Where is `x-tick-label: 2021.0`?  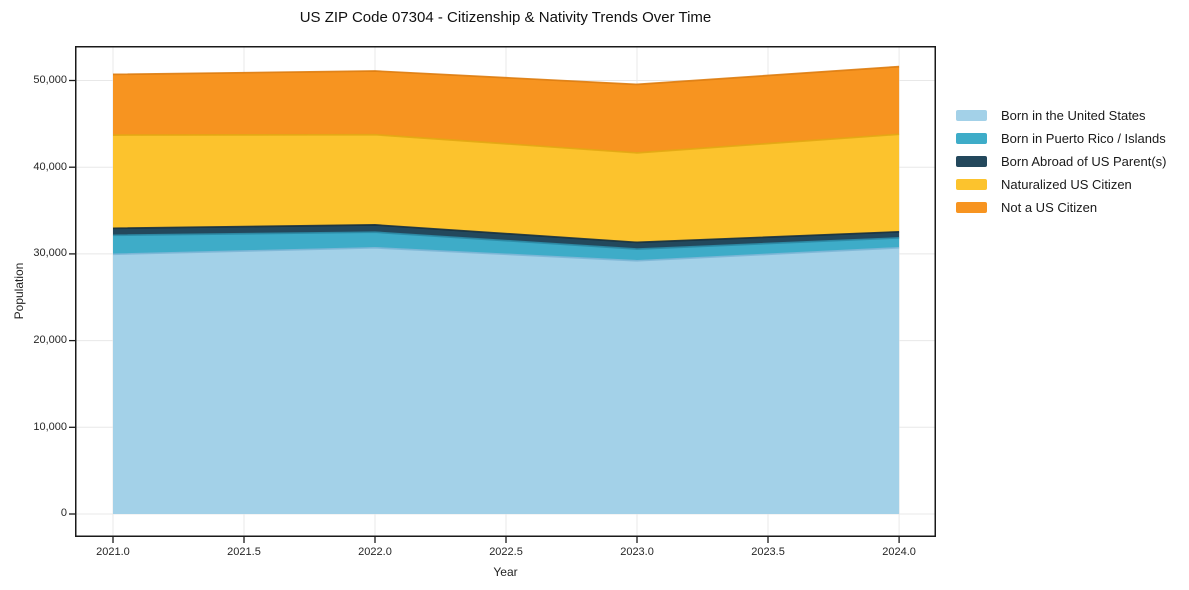
x-tick-label: 2021.0 is located at coordinates (113, 552).